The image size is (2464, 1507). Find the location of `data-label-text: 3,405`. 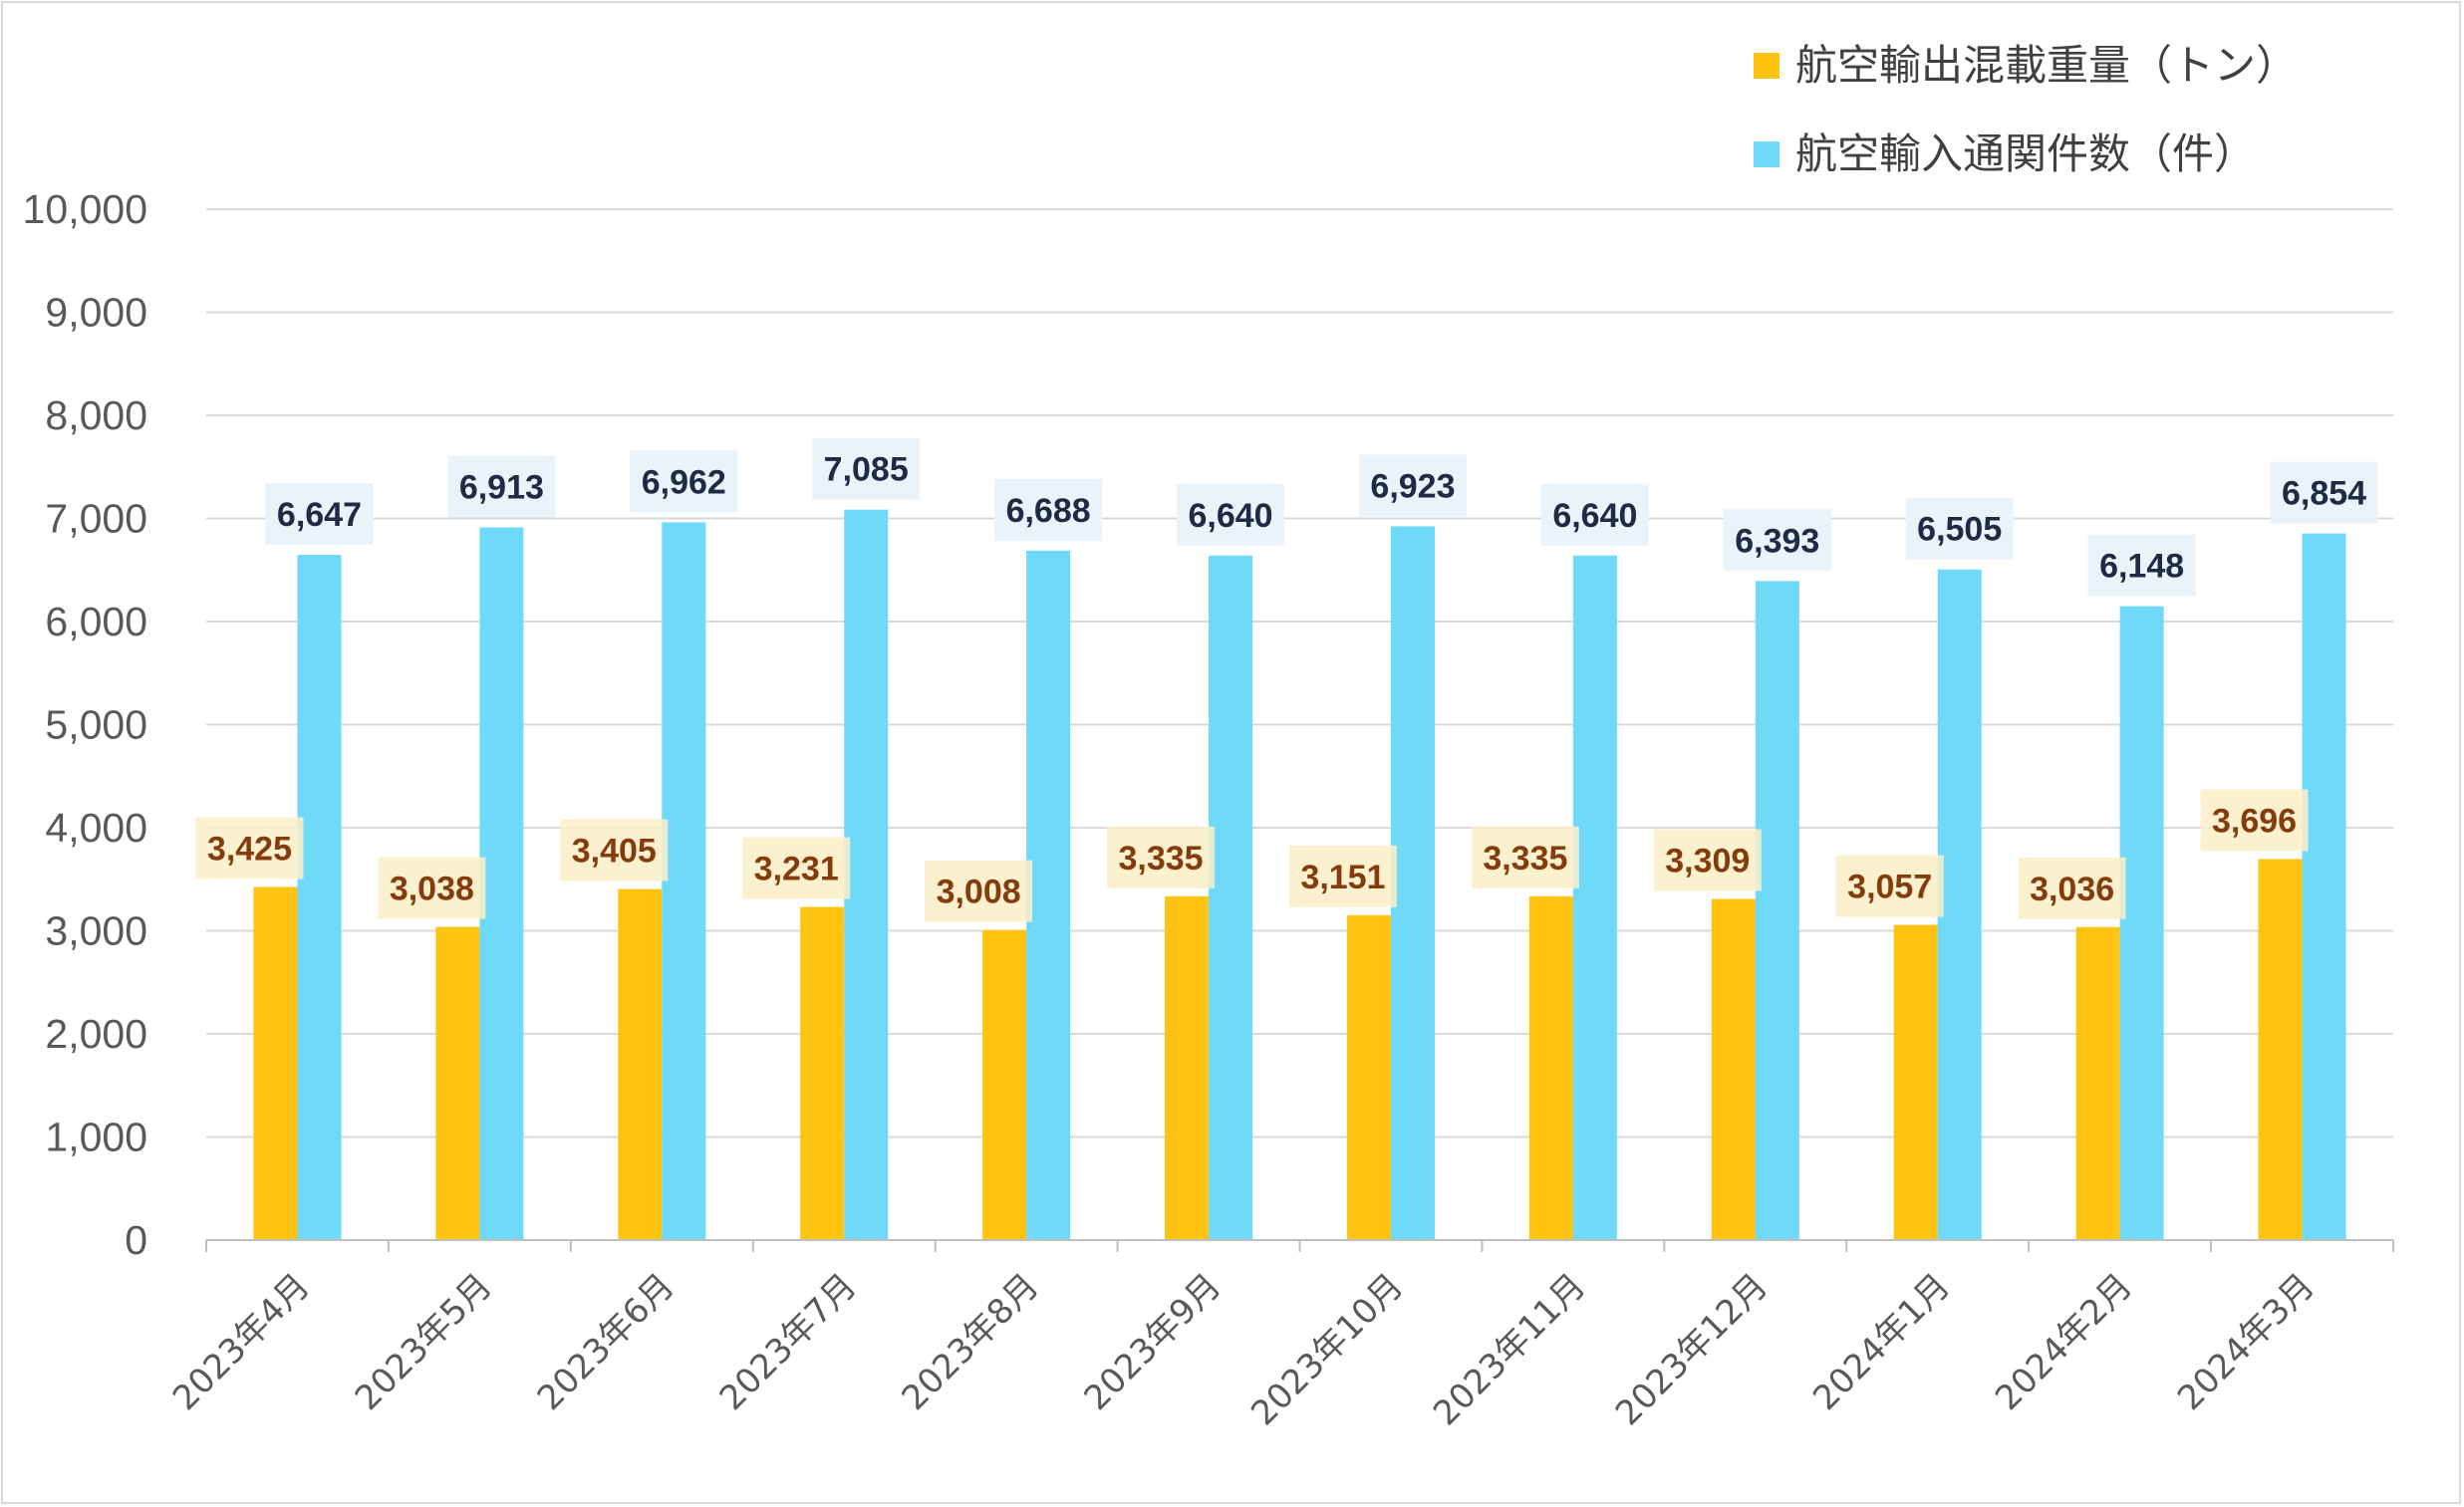

data-label-text: 3,405 is located at coordinates (614, 852).